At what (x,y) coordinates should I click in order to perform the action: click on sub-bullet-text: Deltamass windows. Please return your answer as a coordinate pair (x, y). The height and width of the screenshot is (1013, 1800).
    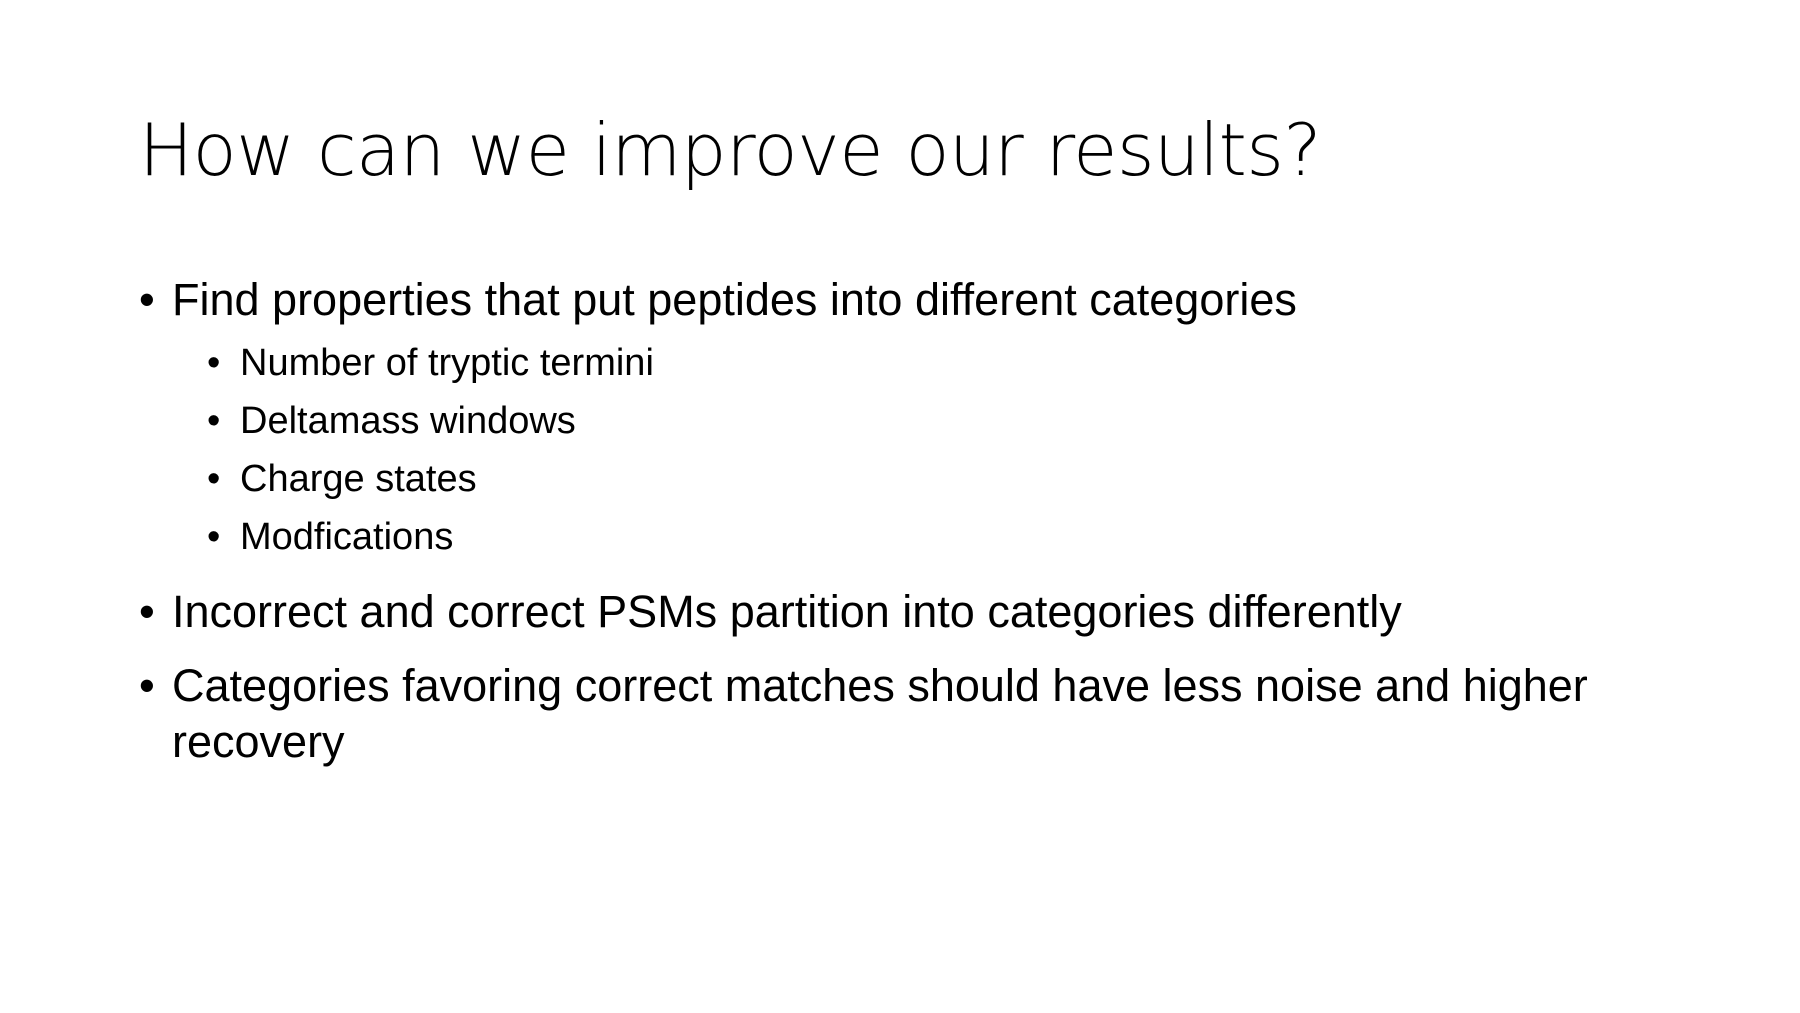
    Looking at the image, I should click on (408, 421).